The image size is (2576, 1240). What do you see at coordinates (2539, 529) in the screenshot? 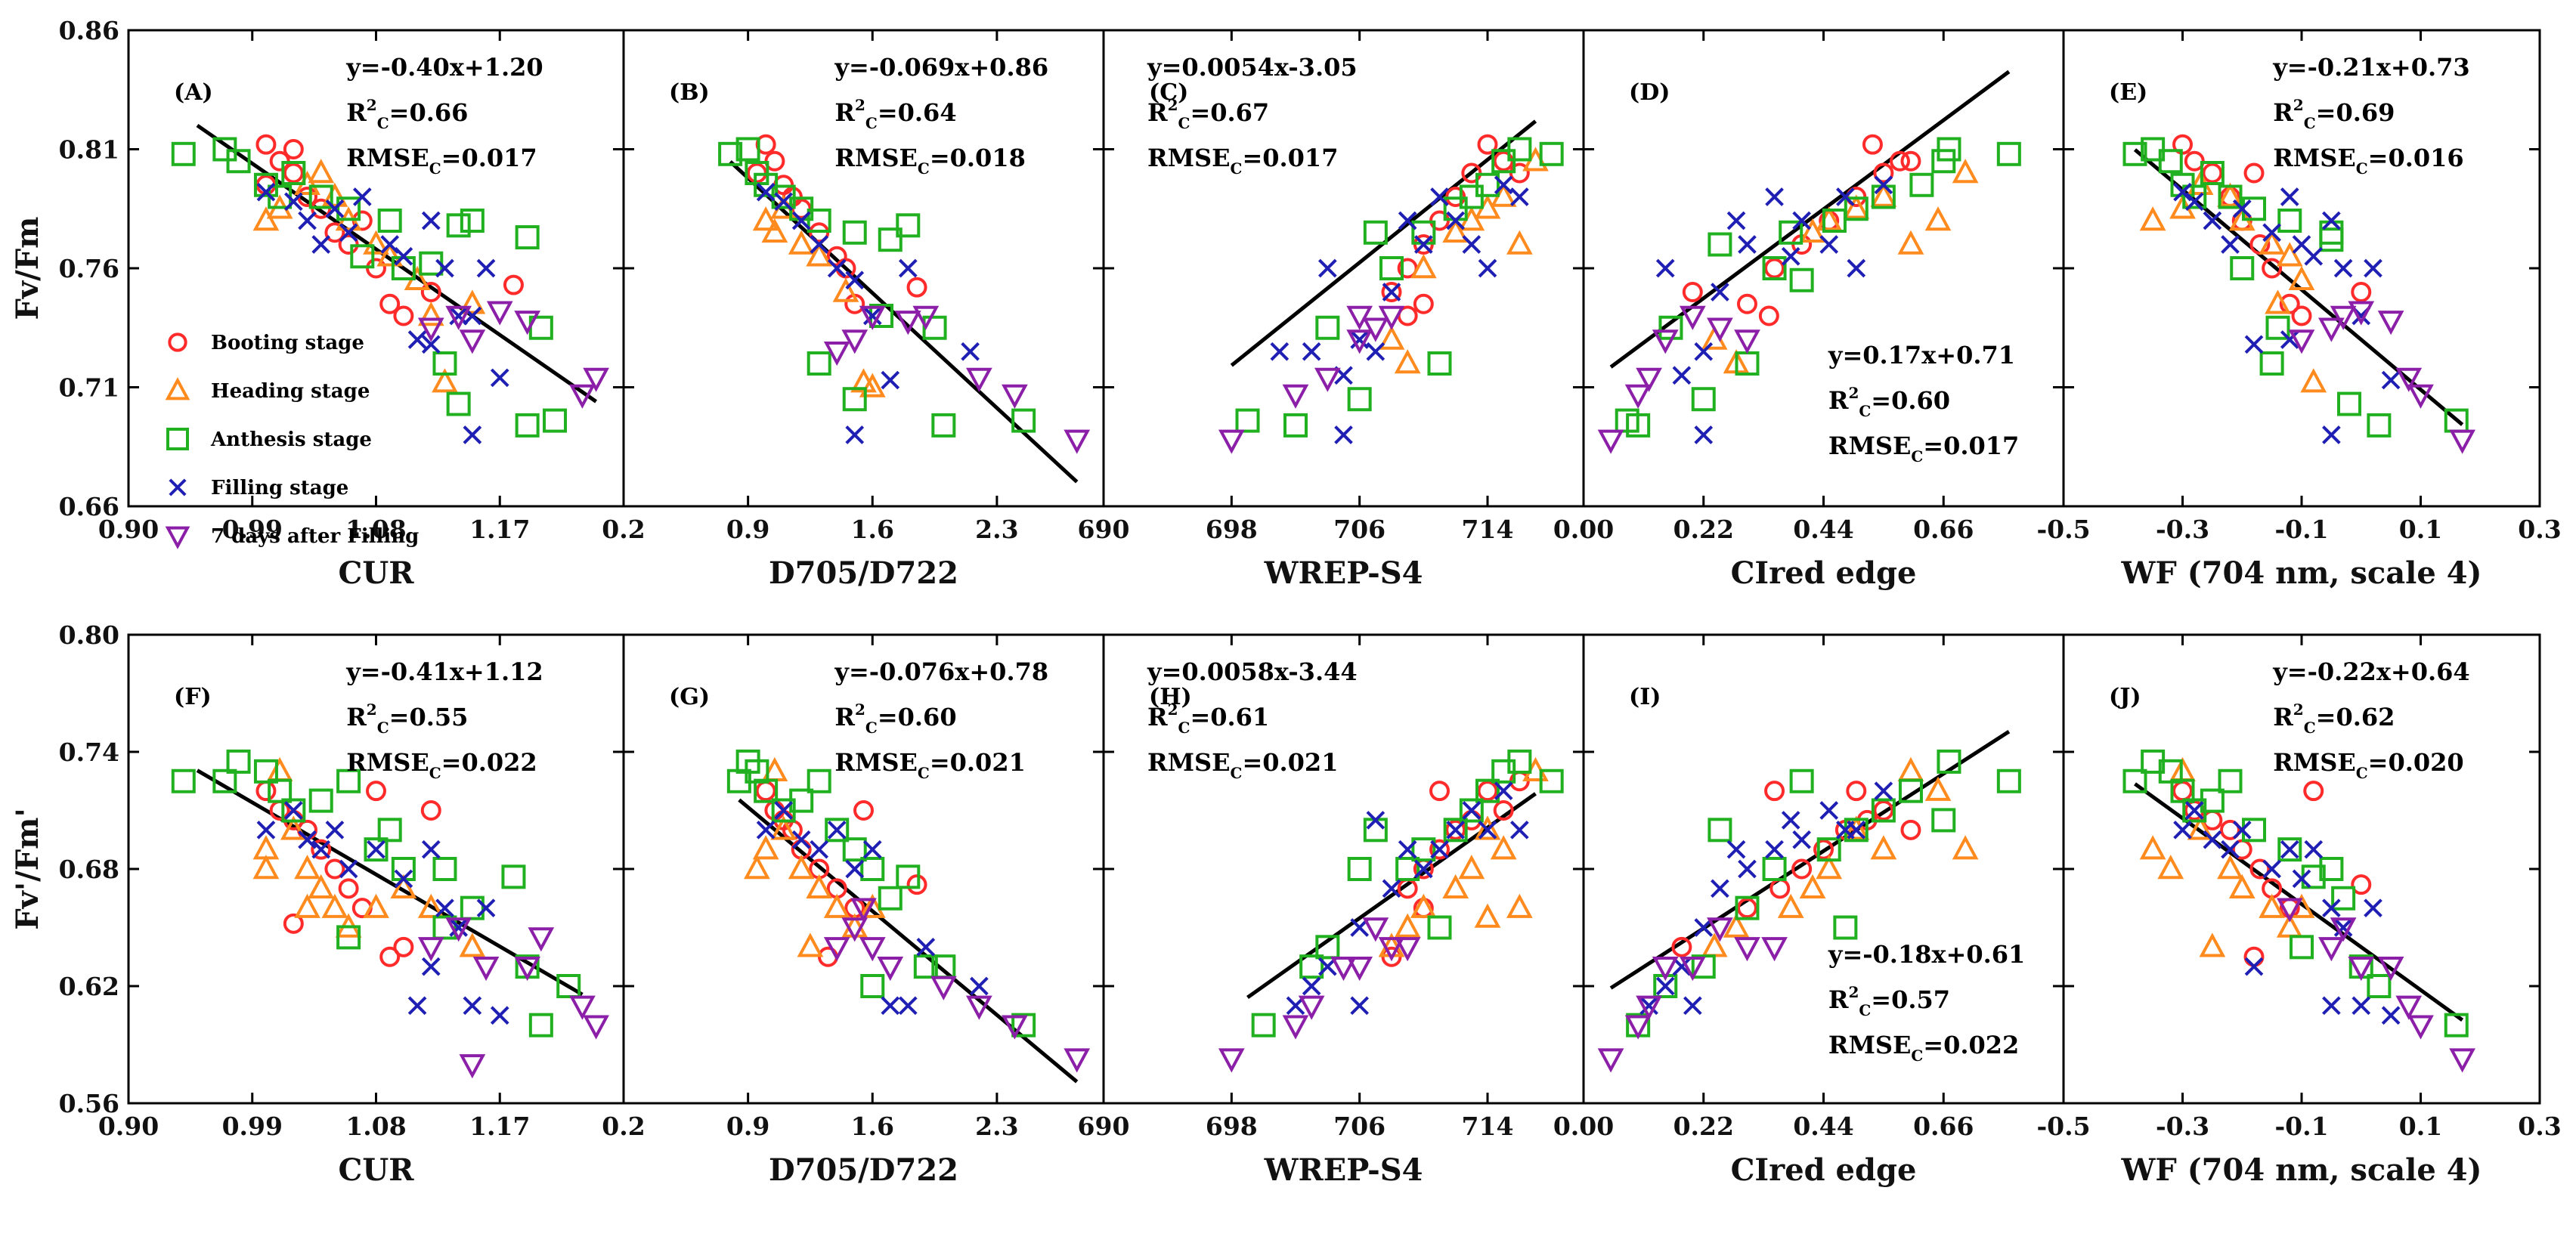
I see `x-tick-label: 0.3` at bounding box center [2539, 529].